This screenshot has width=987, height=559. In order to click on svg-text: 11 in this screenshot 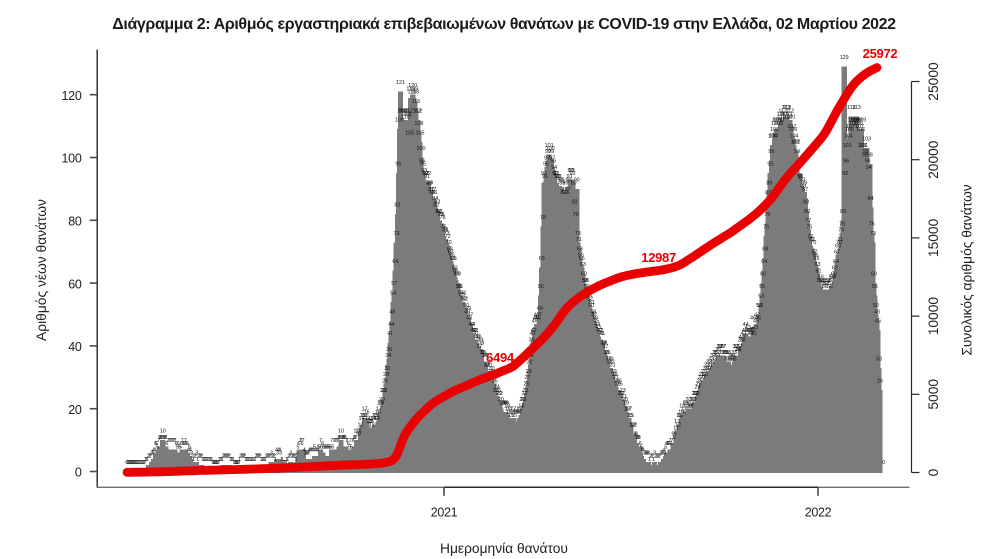, I will do `click(676, 428)`.